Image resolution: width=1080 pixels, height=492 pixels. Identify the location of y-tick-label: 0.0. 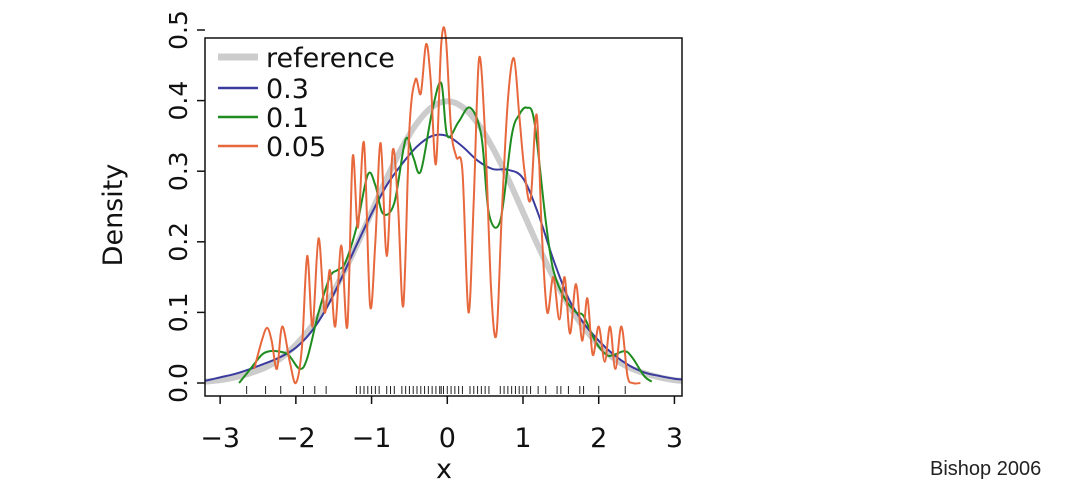
(178, 383).